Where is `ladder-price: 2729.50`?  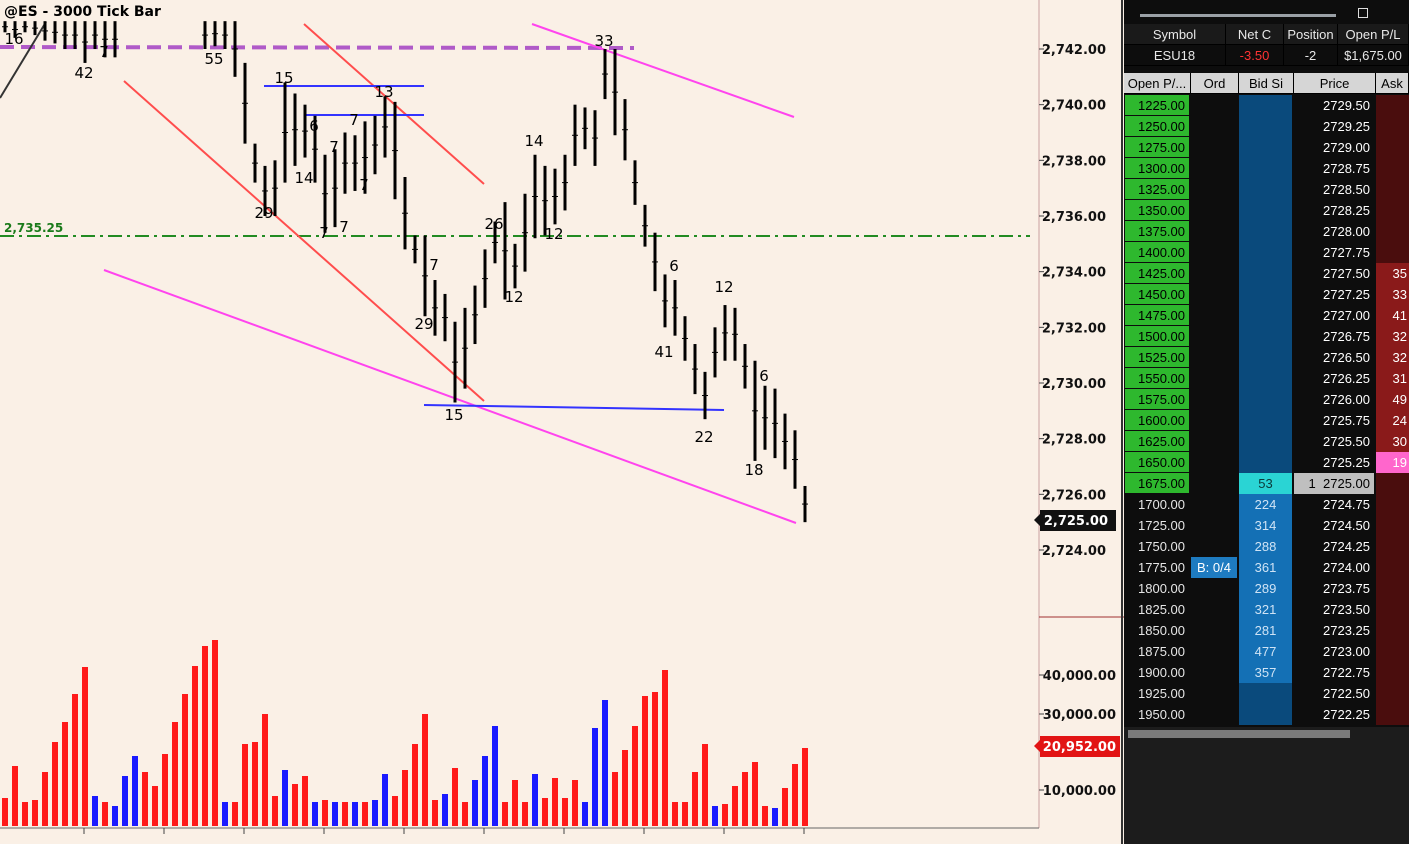 ladder-price: 2729.50 is located at coordinates (1346, 105).